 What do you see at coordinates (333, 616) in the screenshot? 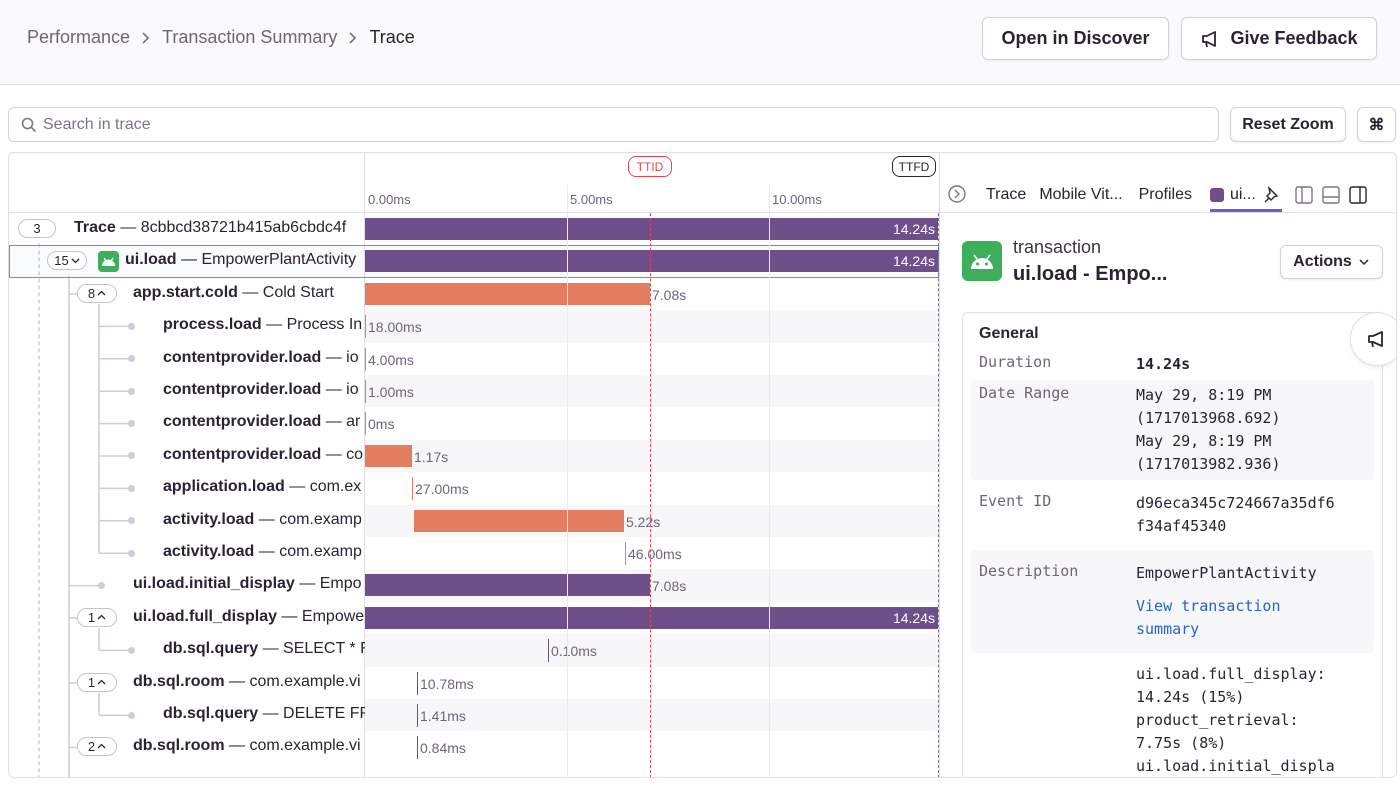
I see `span-description: Empowe` at bounding box center [333, 616].